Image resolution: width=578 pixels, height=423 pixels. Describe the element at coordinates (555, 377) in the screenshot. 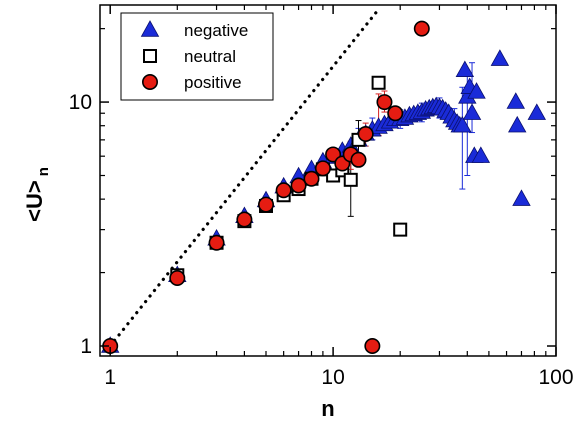

I see `x-tick-label: 100` at that location.